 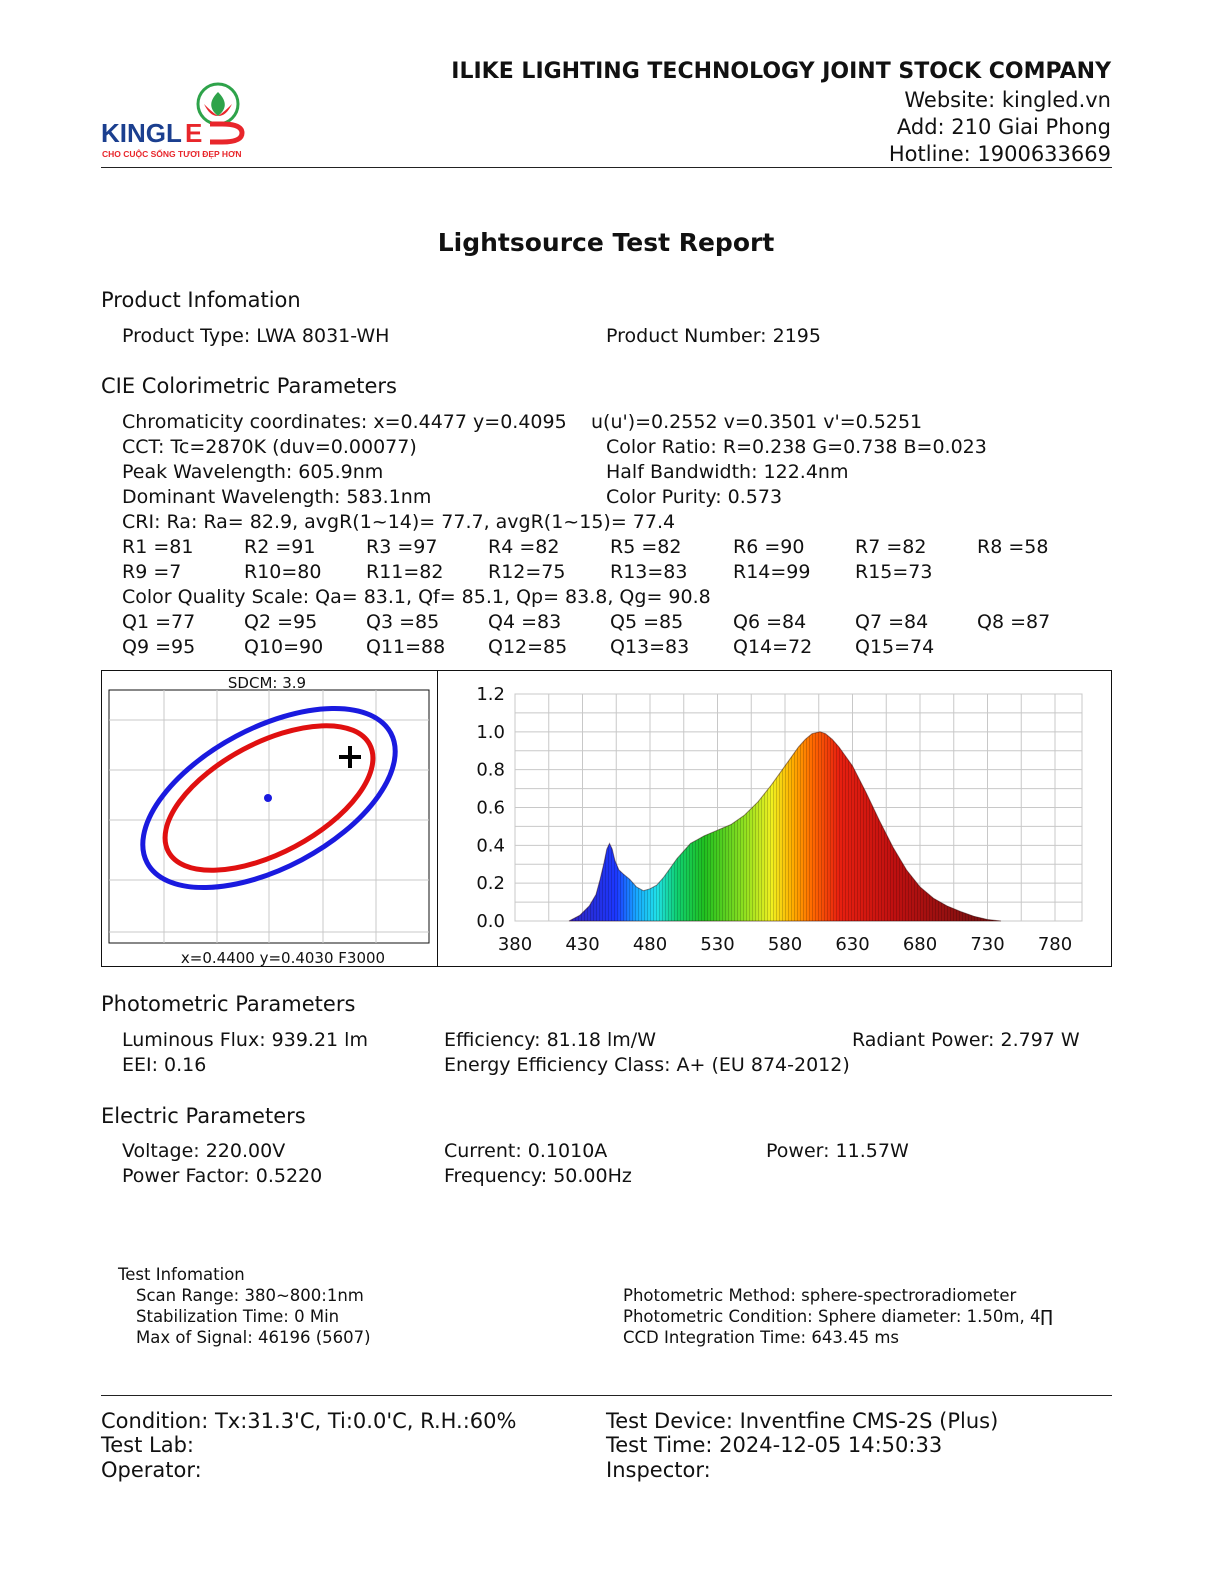 I want to click on test-info-heading: Test Infomation, so click(x=181, y=1274).